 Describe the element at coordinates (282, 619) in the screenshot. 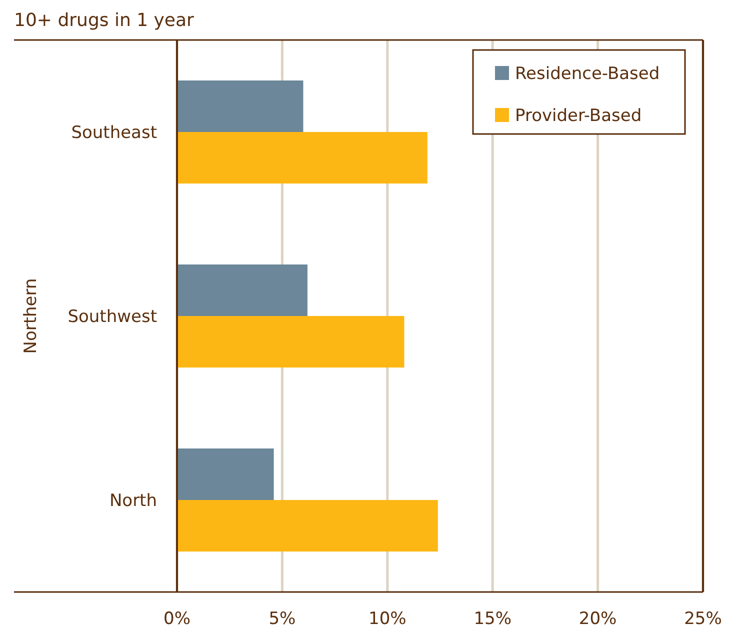

I see `x-tick-label: 5%` at that location.